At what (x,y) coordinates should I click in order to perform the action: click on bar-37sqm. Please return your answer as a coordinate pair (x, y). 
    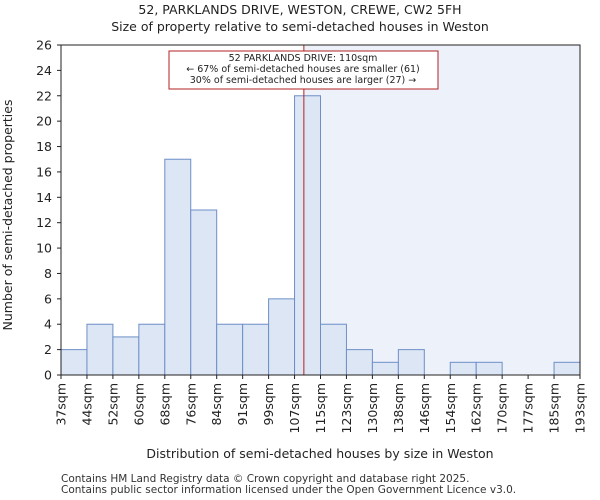
    Looking at the image, I should click on (74, 362).